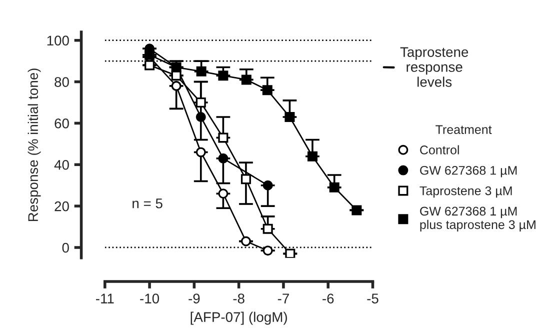 The image size is (558, 334). What do you see at coordinates (238, 299) in the screenshot?
I see `x-tick-label: -8` at bounding box center [238, 299].